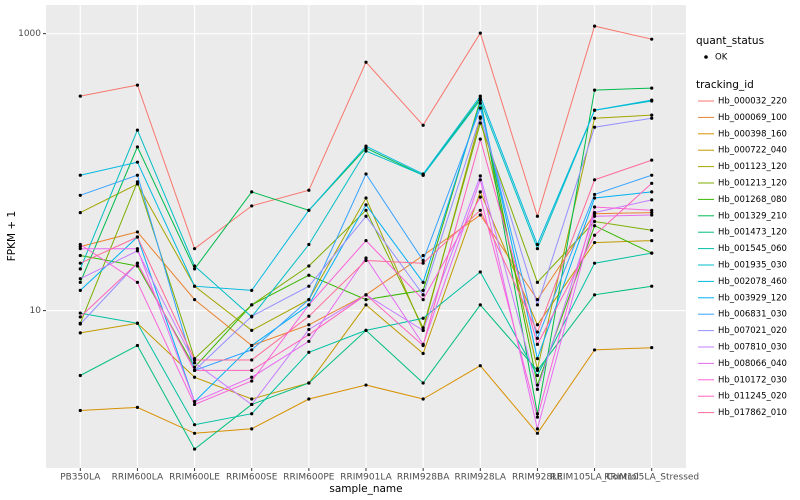 Image resolution: width=800 pixels, height=500 pixels. What do you see at coordinates (725, 85) in the screenshot?
I see `legend-title: tracking_id` at bounding box center [725, 85].